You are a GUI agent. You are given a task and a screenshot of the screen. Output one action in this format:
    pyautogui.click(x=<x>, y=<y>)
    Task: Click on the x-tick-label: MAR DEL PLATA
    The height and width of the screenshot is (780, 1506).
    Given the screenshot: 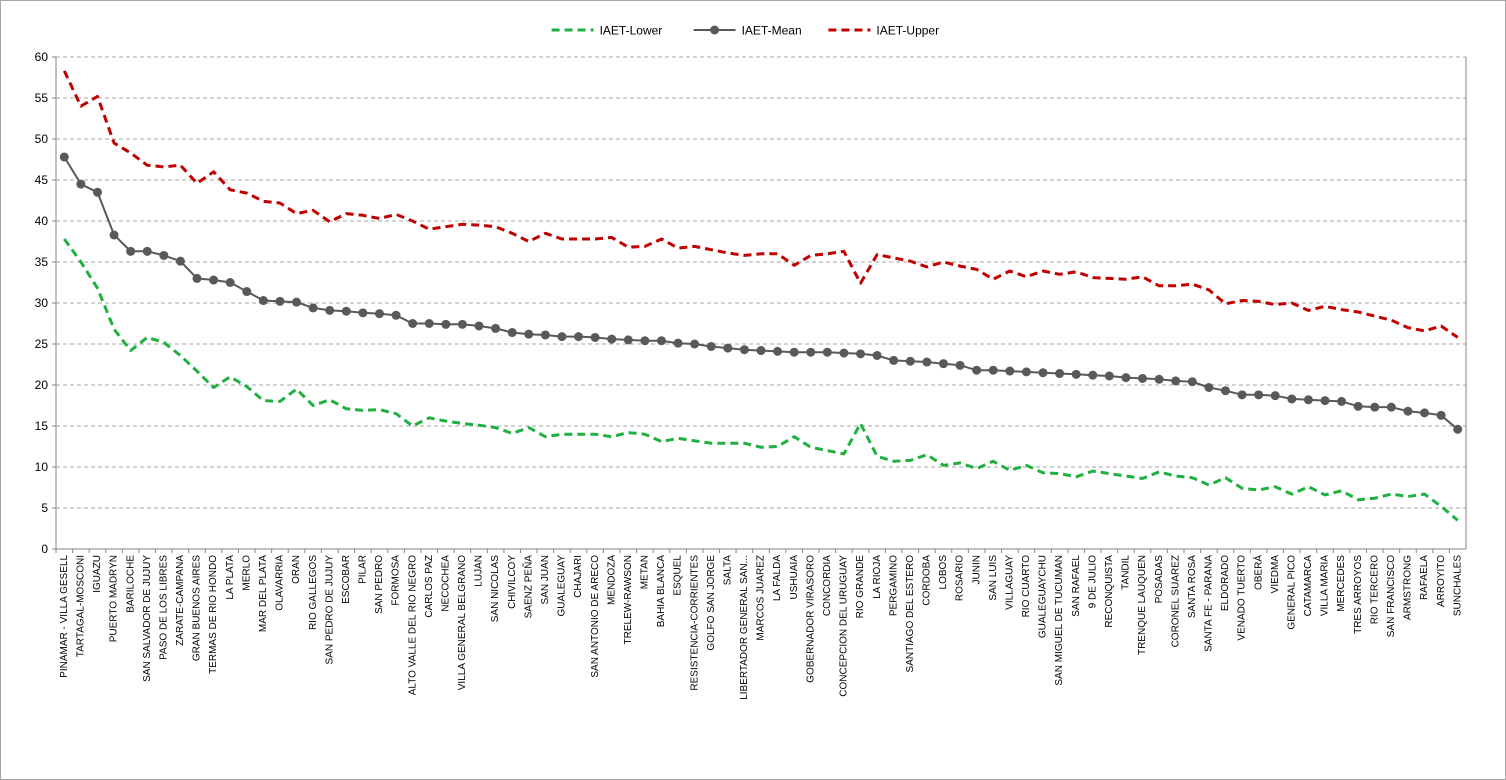 What is the action you would take?
    pyautogui.click(x=263, y=593)
    